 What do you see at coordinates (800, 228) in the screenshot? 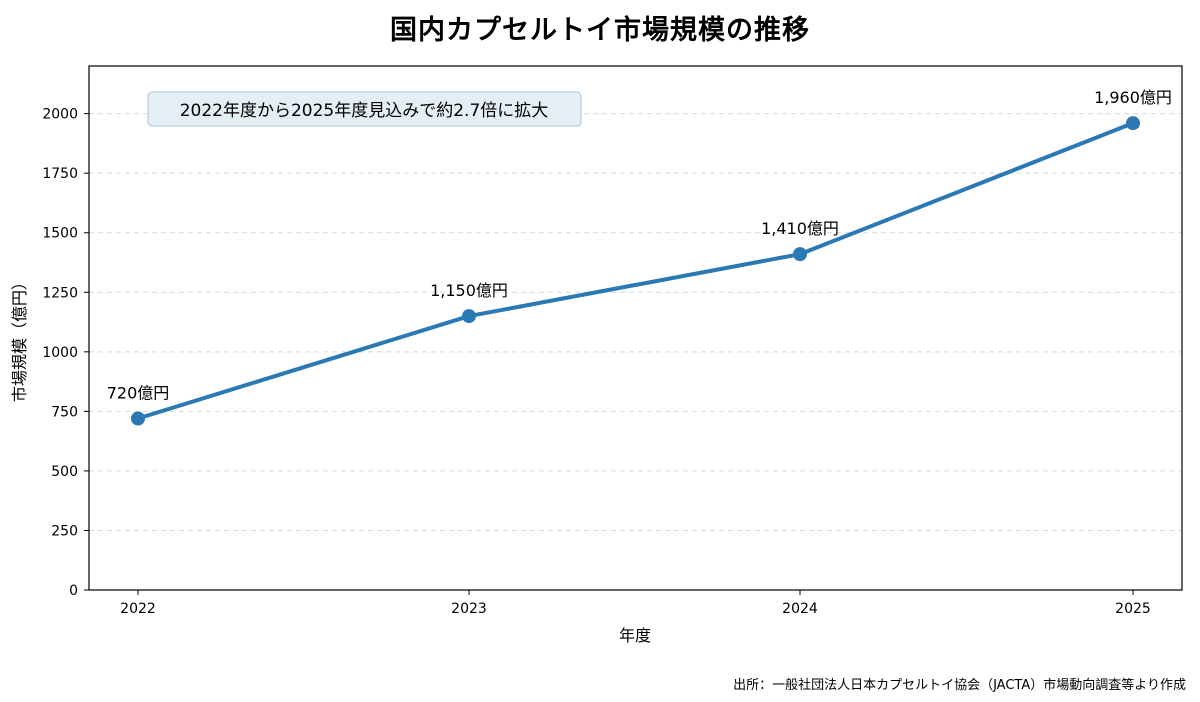
I see `data-label: 1,410億円` at bounding box center [800, 228].